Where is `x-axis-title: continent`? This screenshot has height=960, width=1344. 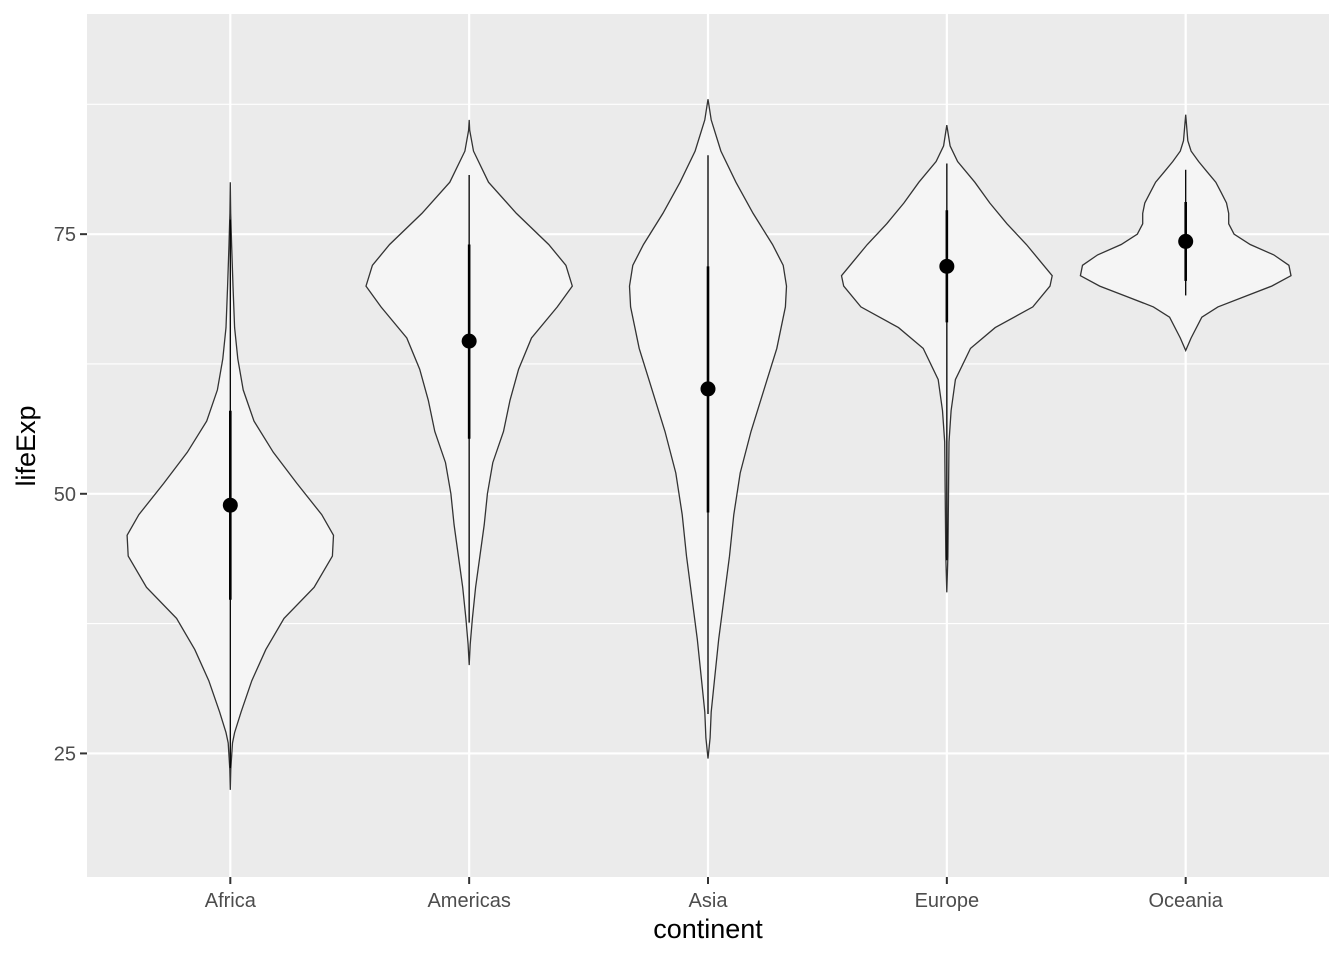 x-axis-title: continent is located at coordinates (708, 929).